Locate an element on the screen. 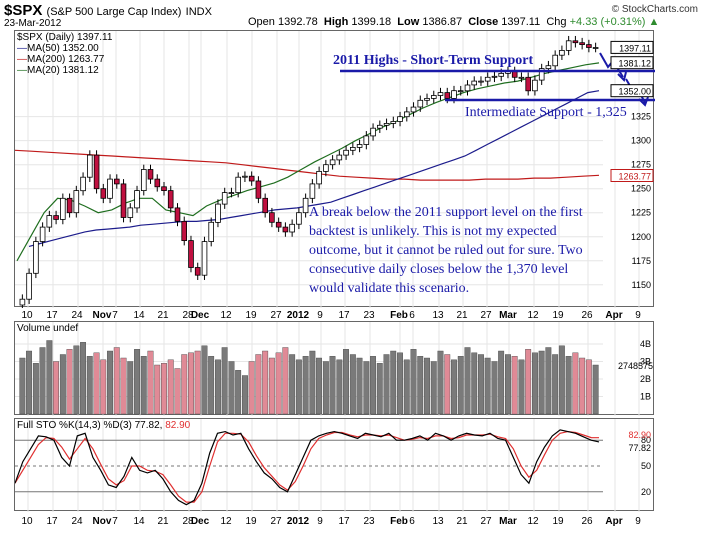 The height and width of the screenshot is (542, 704). sto-tick-label: 50 is located at coordinates (646, 466).